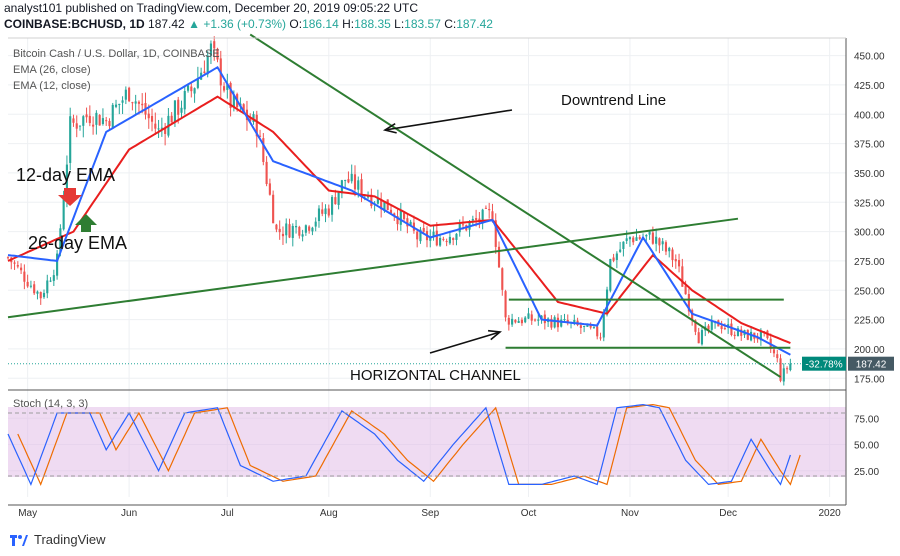 Image resolution: width=900 pixels, height=556 pixels. Describe the element at coordinates (869, 233) in the screenshot. I see `y-tick-label: 300.00` at that location.